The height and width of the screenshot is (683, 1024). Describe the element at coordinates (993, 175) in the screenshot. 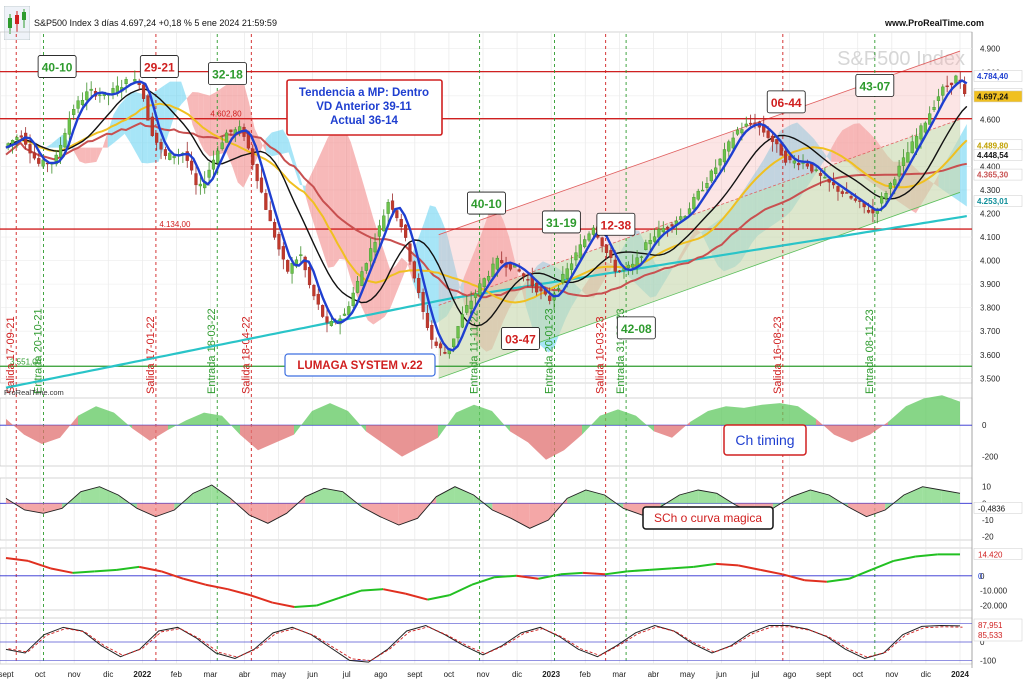

I see `right-value-label: 4.365,30` at that location.